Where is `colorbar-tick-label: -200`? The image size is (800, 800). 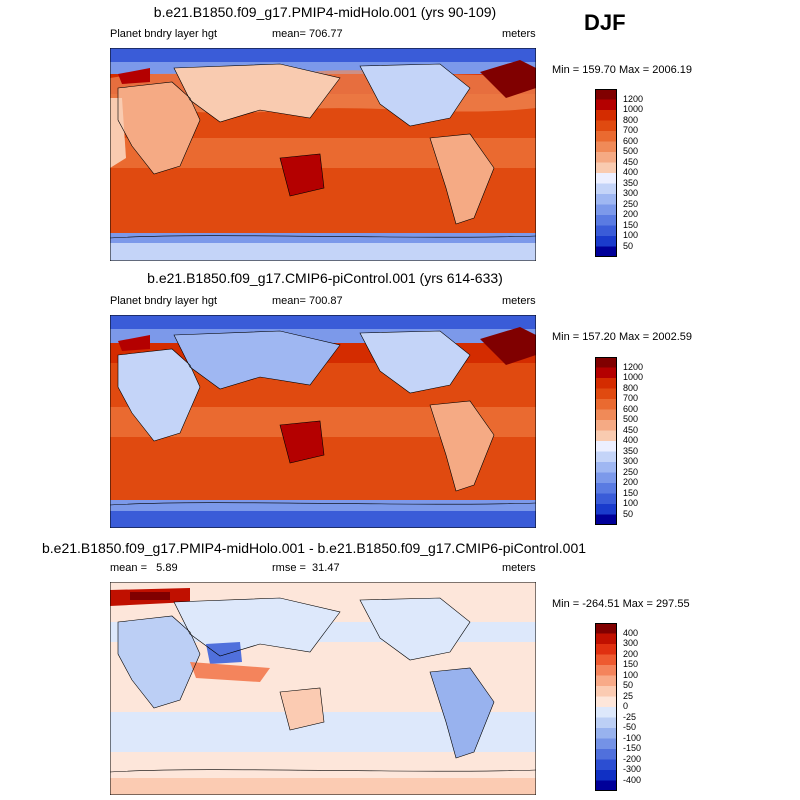 colorbar-tick-label: -200 is located at coordinates (632, 758).